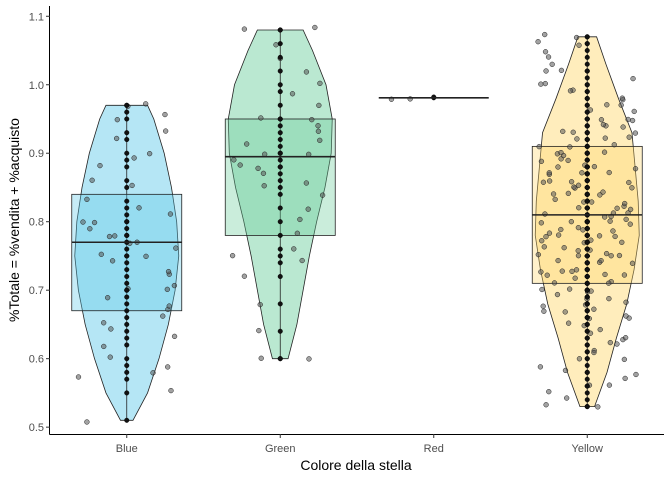  What do you see at coordinates (36, 428) in the screenshot?
I see `y-tick-label: 0.5` at bounding box center [36, 428].